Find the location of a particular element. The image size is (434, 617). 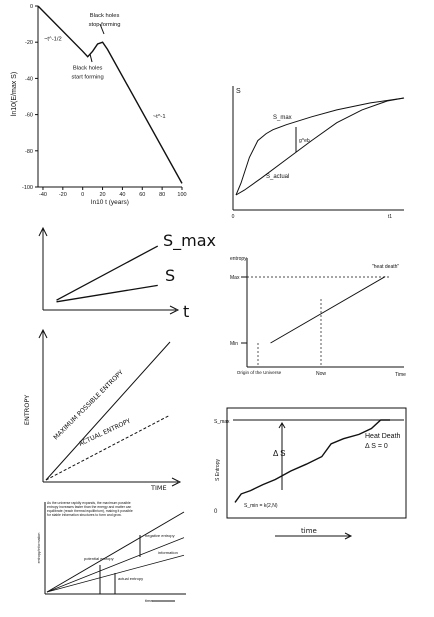

chart-e-ylabel: ENTROPY is located at coordinates (27, 410).